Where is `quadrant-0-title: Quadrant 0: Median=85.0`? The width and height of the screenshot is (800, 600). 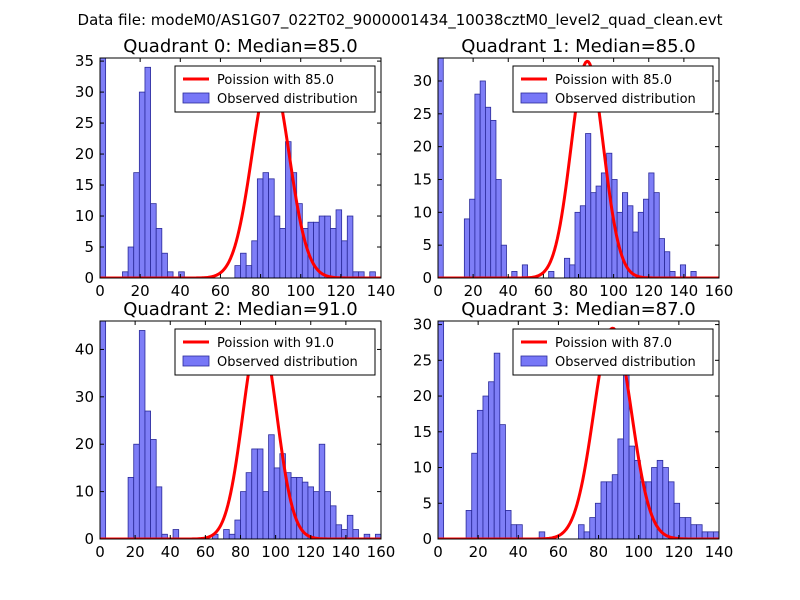 quadrant-0-title: Quadrant 0: Median=85.0 is located at coordinates (240, 46).